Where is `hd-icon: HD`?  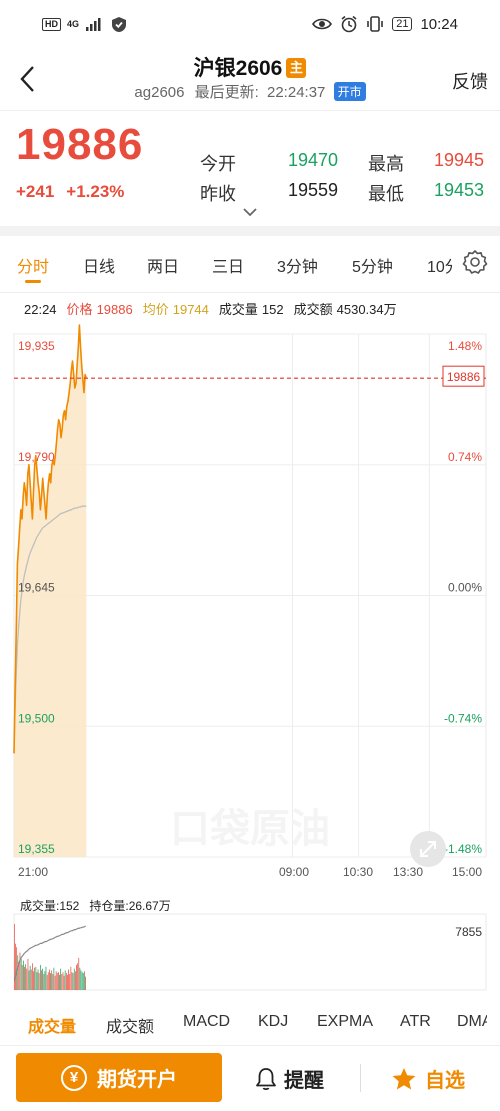
hd-icon: HD is located at coordinates (51, 24).